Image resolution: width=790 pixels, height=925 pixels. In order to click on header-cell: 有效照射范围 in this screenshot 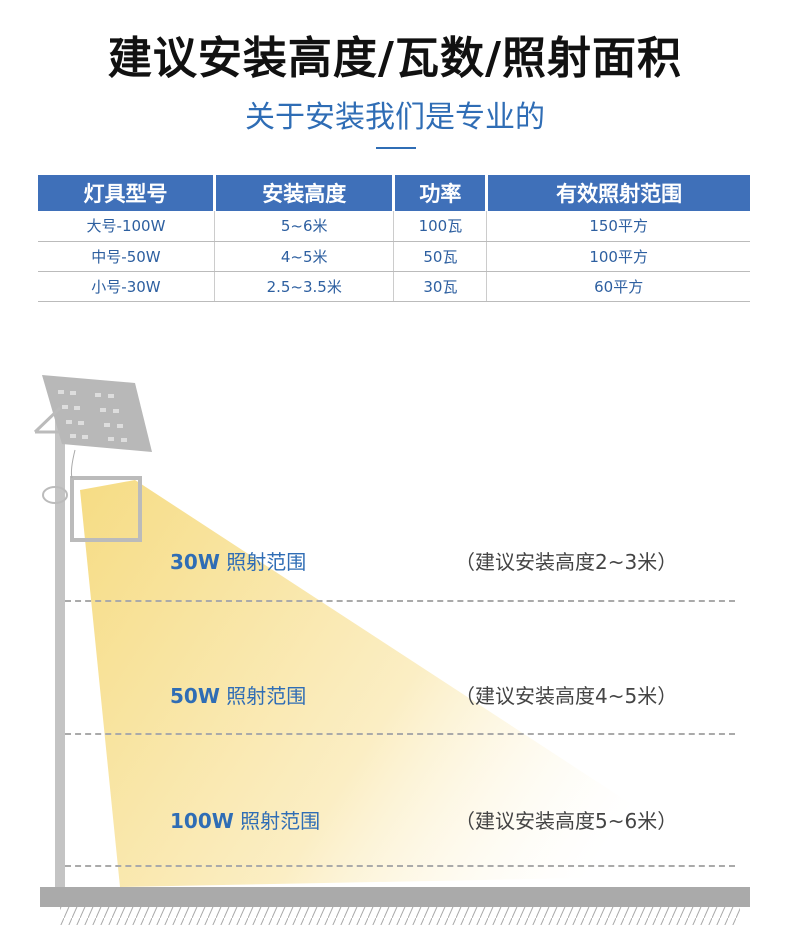, I will do `click(617, 193)`.